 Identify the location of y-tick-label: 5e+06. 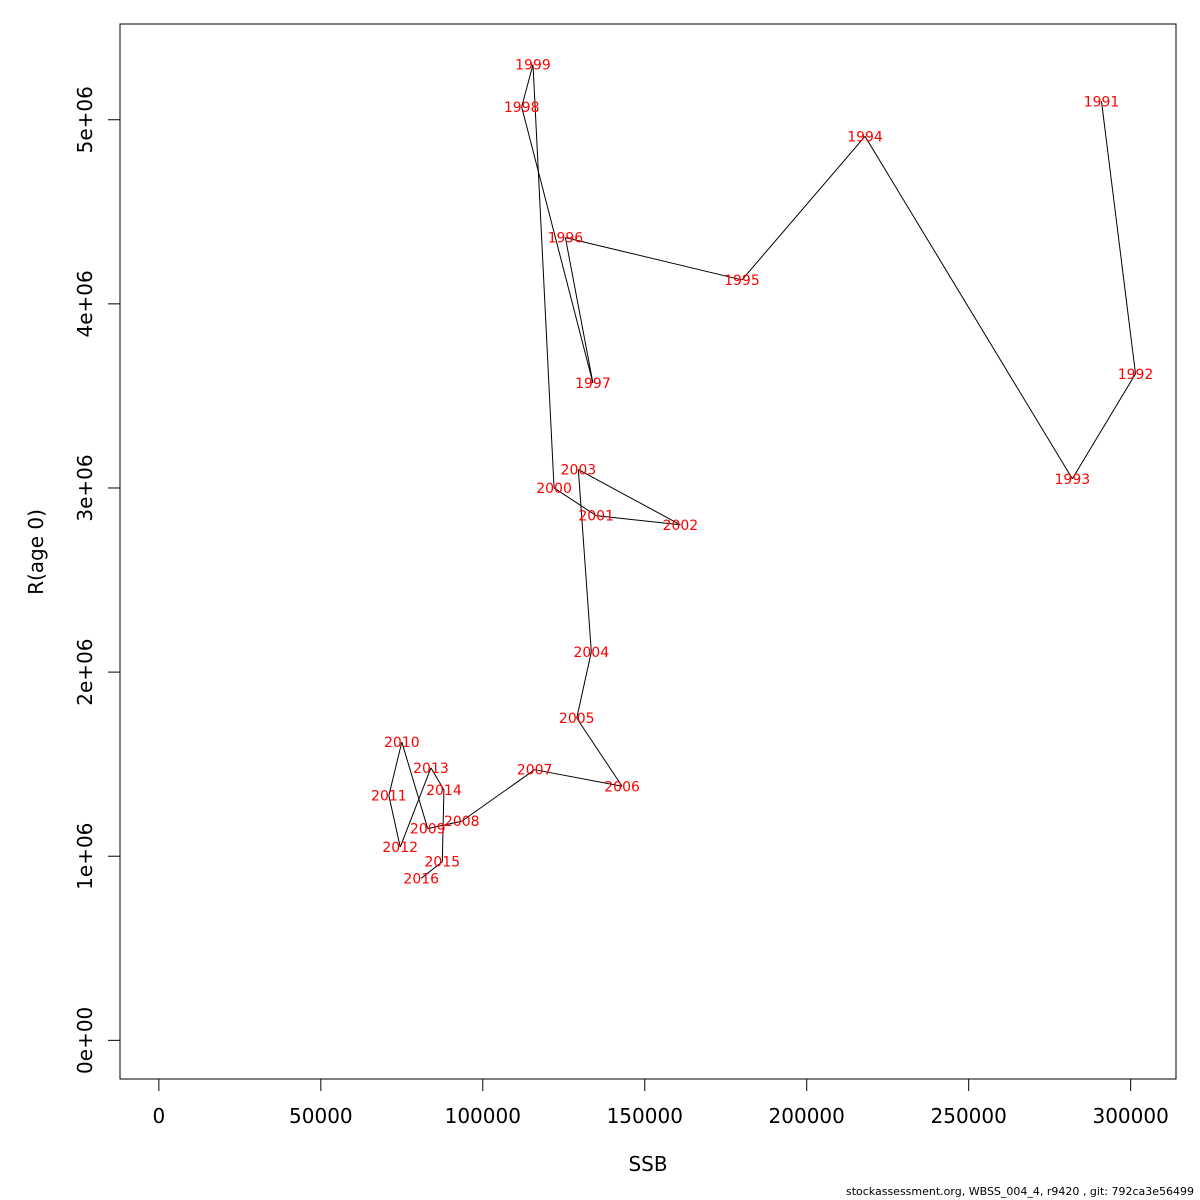
(85, 119).